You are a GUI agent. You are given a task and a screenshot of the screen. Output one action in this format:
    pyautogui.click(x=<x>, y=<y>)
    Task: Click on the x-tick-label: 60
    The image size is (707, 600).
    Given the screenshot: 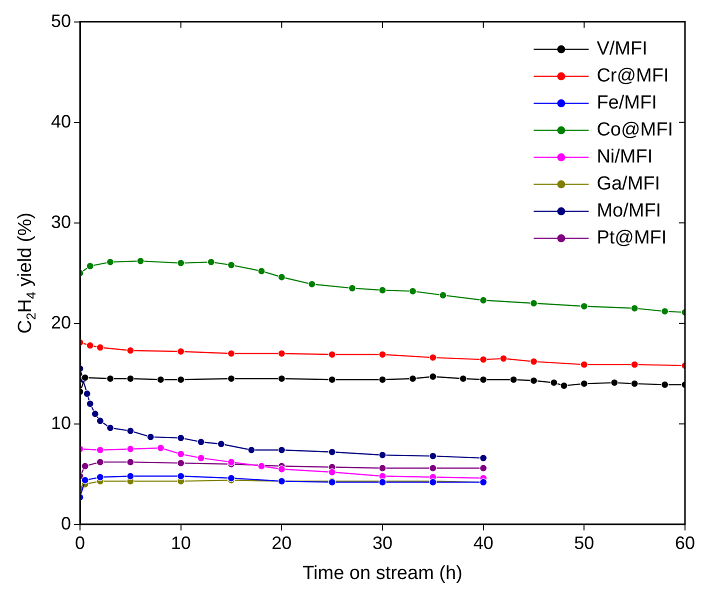 What is the action you would take?
    pyautogui.click(x=685, y=543)
    